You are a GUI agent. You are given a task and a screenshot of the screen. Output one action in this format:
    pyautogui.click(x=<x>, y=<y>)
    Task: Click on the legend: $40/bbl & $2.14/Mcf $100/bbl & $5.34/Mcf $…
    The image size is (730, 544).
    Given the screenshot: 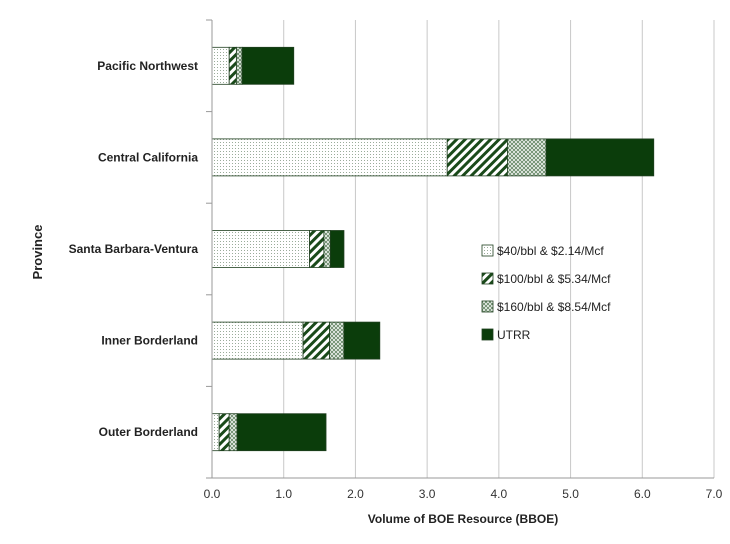 What is the action you would take?
    pyautogui.click(x=546, y=293)
    